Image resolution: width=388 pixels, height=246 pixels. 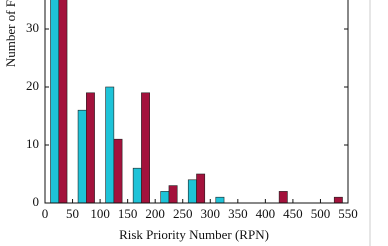 What do you see at coordinates (348, 213) in the screenshot?
I see `x-tick-label: 550` at bounding box center [348, 213].